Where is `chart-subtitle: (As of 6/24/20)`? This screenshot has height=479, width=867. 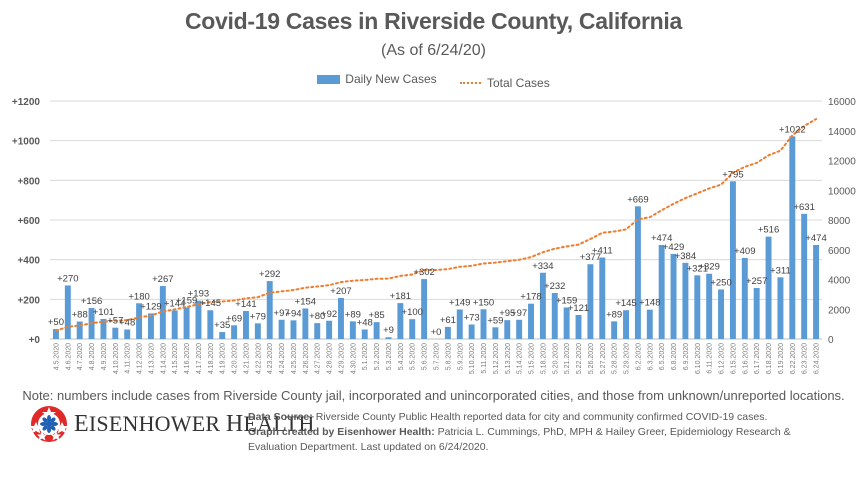
chart-subtitle: (As of 6/24/20) is located at coordinates (433, 50).